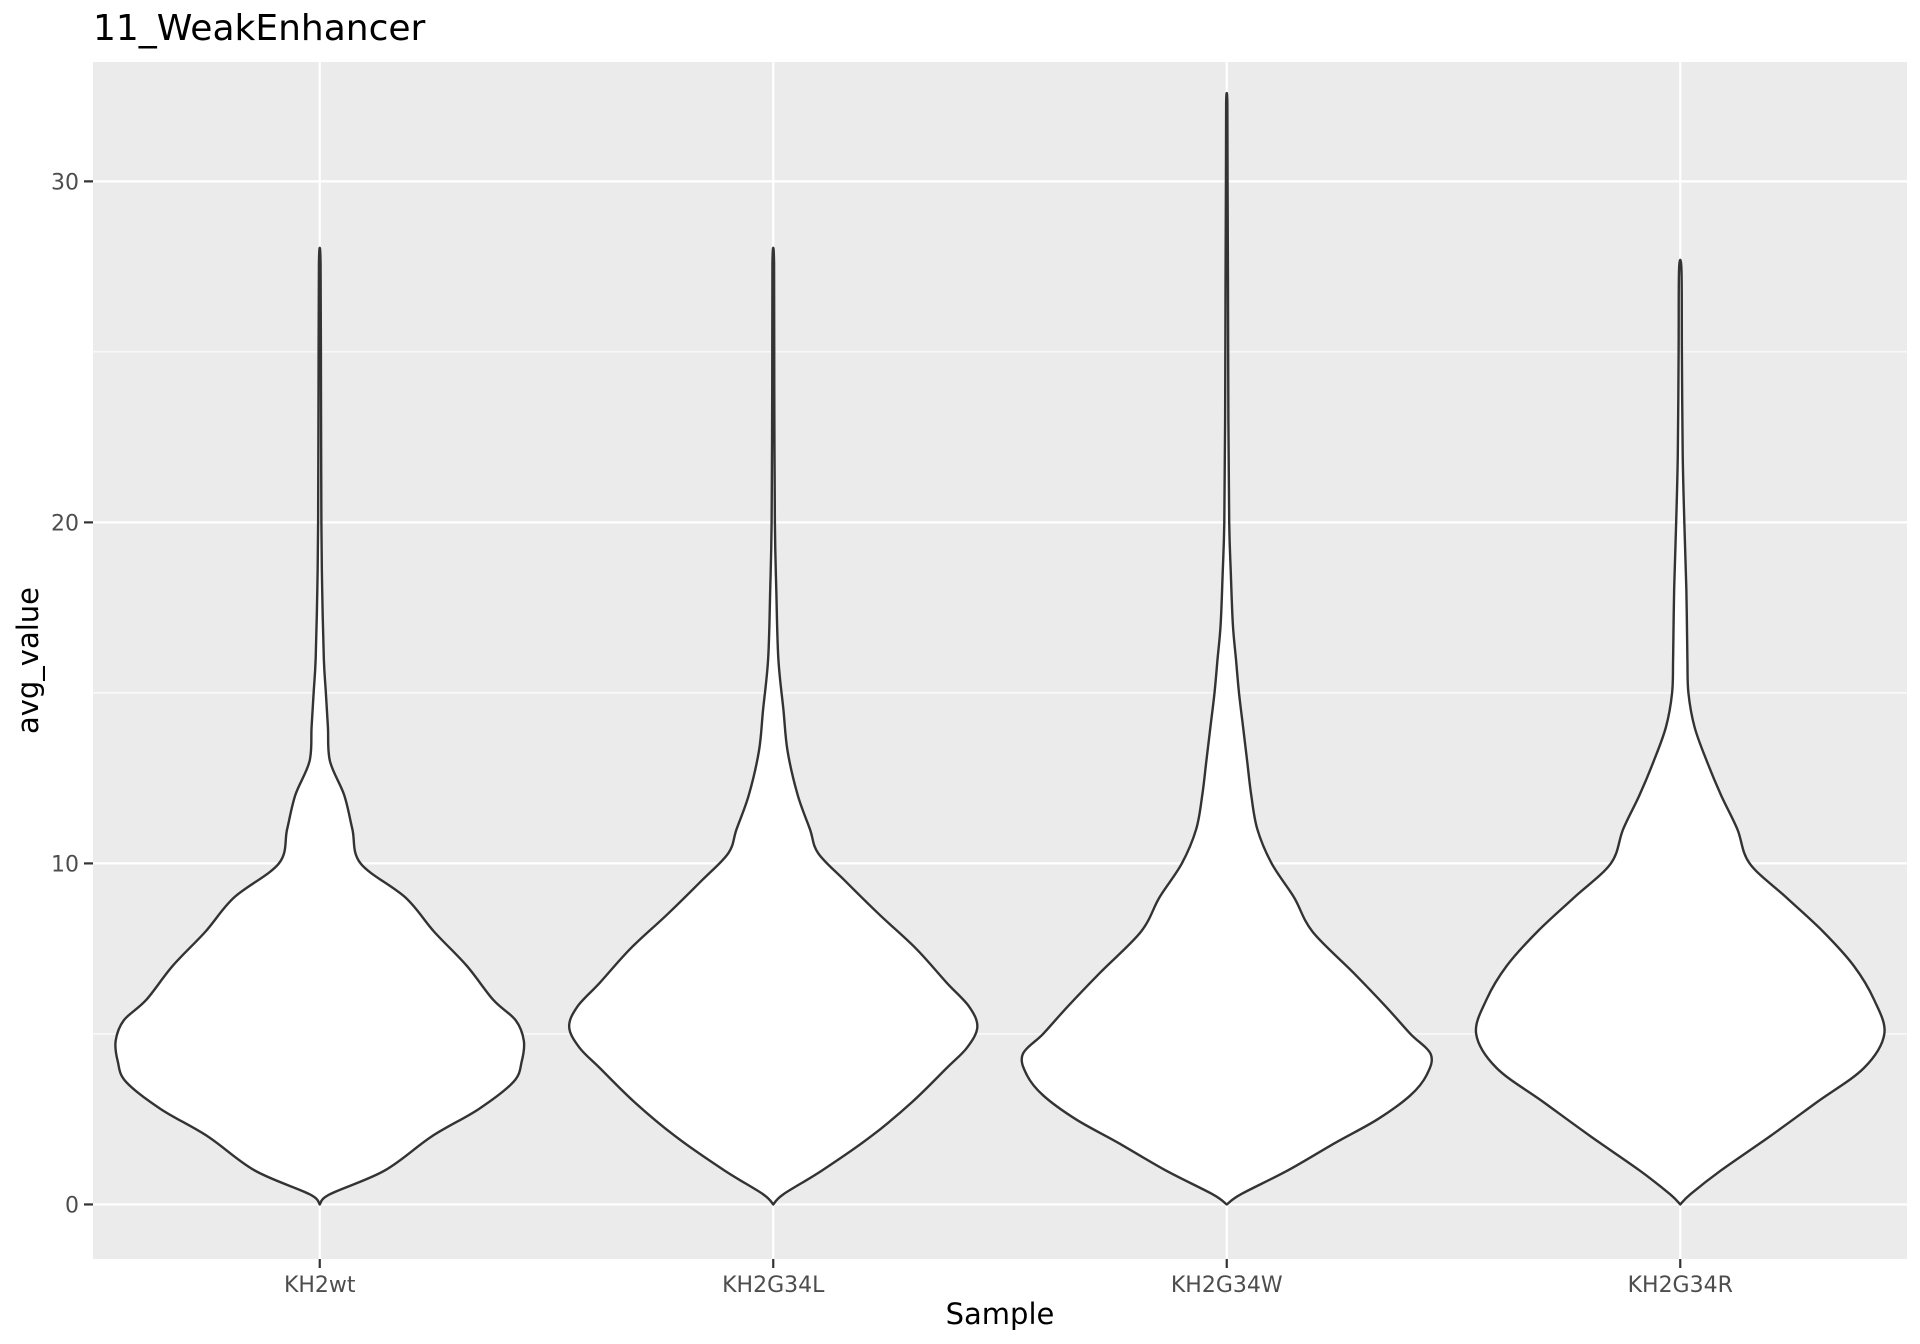  What do you see at coordinates (773, 1285) in the screenshot?
I see `x-tick-label-KH2G34L: KH2G34L` at bounding box center [773, 1285].